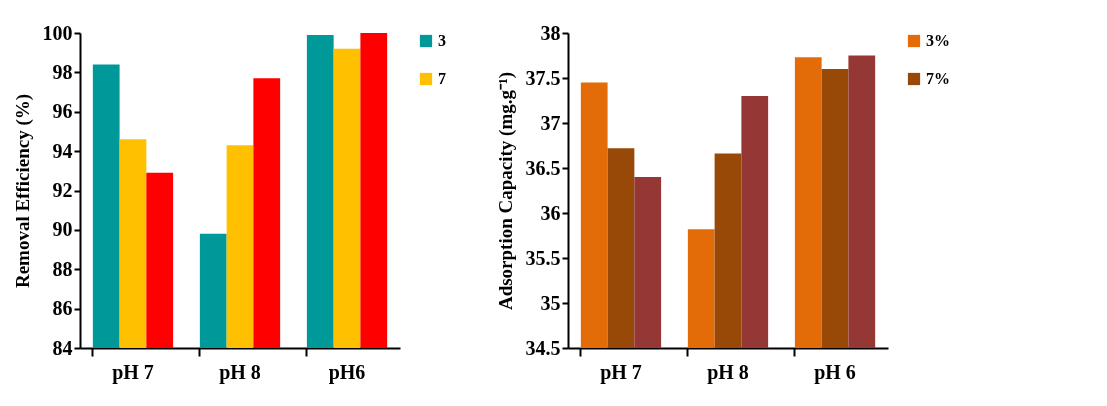 The height and width of the screenshot is (406, 1107). I want to click on legend-label: 3, so click(442, 40).